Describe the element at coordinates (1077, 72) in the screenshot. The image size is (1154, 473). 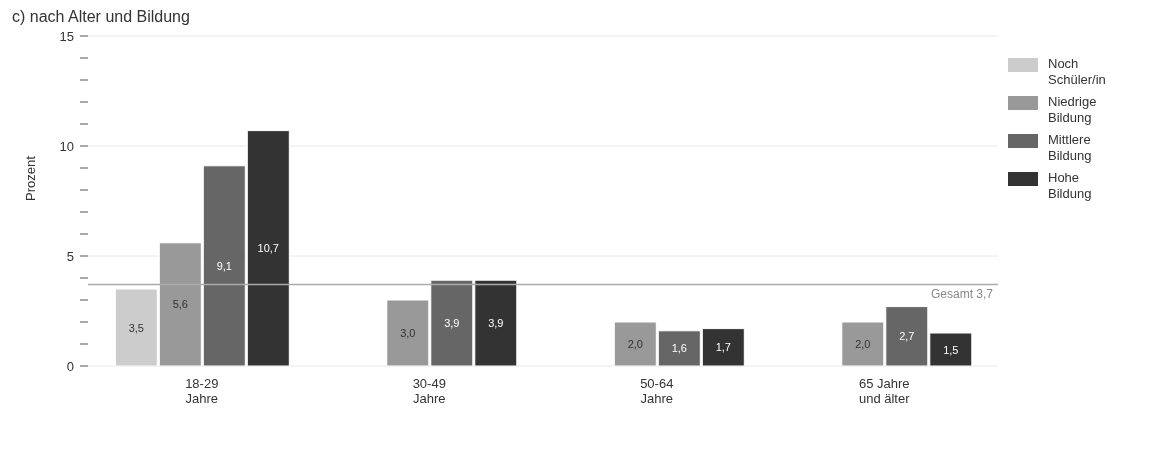
I see `legend-label: Noch Schüler/in` at that location.